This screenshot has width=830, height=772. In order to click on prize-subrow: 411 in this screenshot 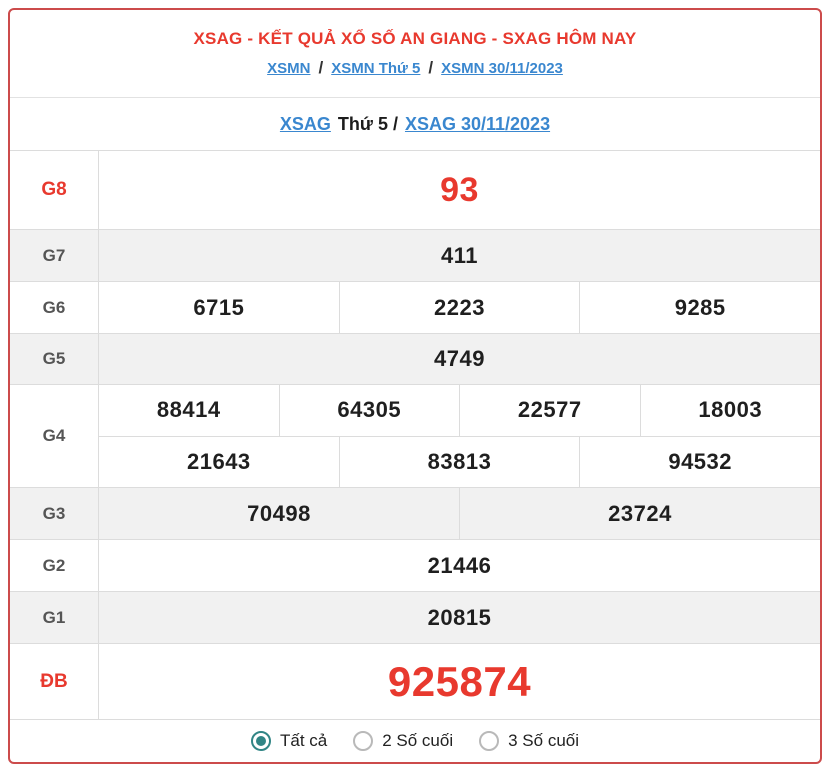, I will do `click(459, 255)`.